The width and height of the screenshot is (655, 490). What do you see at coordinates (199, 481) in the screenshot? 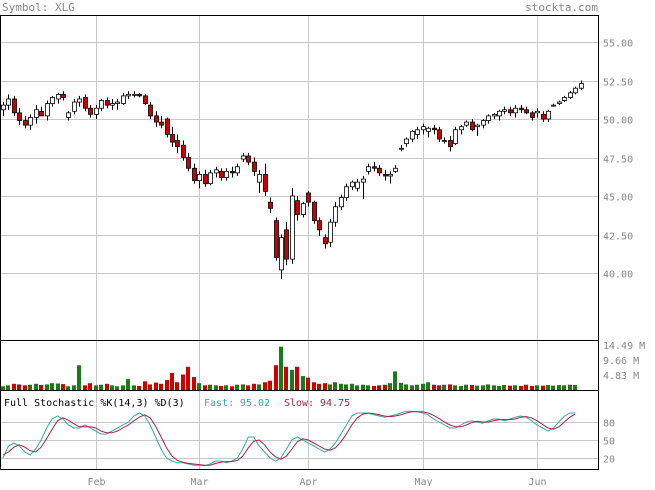
I see `x-tick-label: Mar` at bounding box center [199, 481].